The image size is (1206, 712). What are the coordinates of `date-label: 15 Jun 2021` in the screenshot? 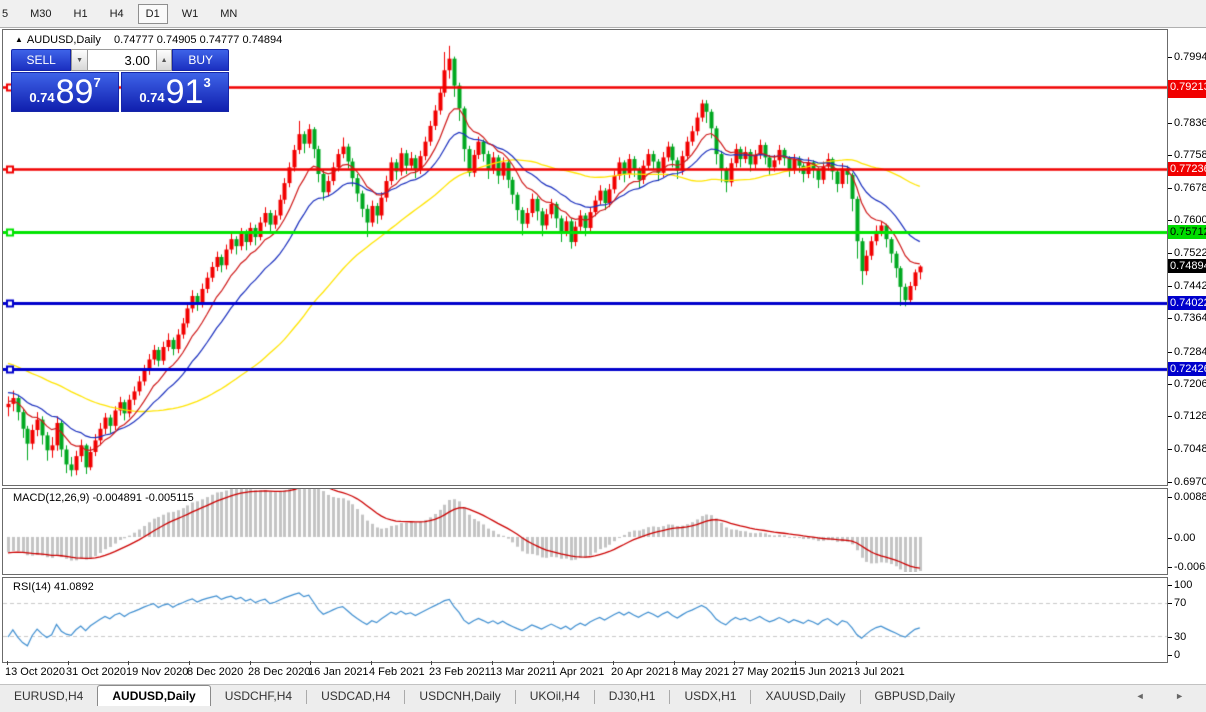 It's located at (823, 672).